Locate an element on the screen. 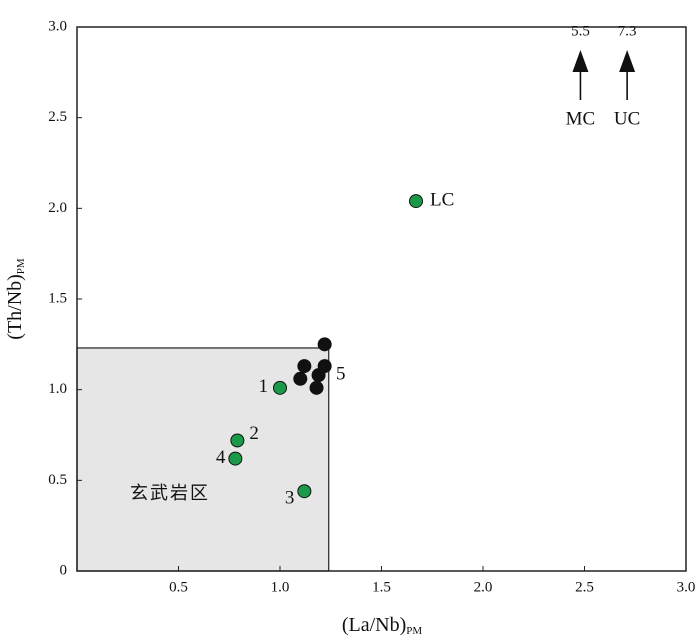 The width and height of the screenshot is (700, 637). x-tick-label: 2.5 is located at coordinates (584, 587).